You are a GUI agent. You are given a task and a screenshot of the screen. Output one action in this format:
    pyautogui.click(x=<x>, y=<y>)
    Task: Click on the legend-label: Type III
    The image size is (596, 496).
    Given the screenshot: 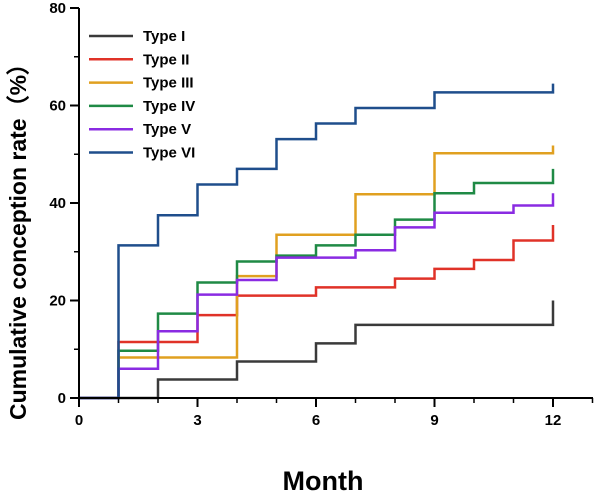 What is the action you would take?
    pyautogui.click(x=168, y=83)
    